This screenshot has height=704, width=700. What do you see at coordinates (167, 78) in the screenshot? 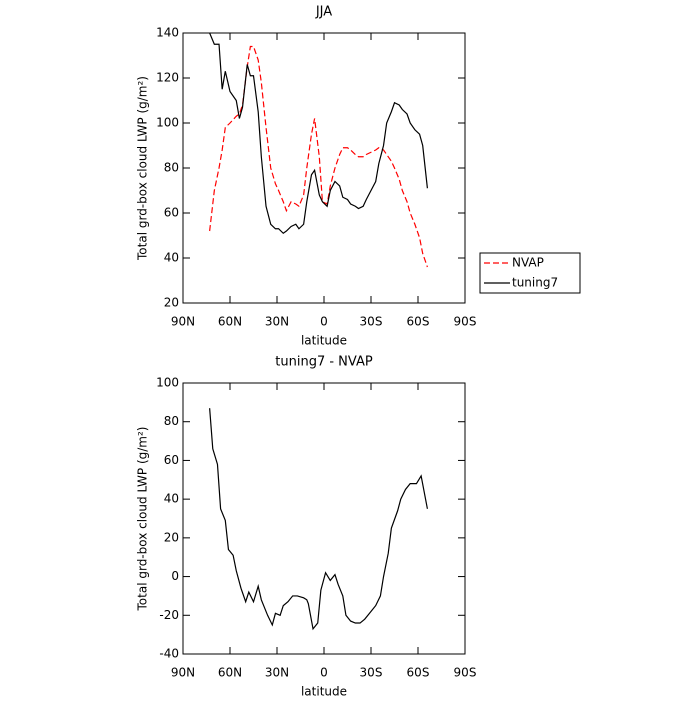
I see `y-tick-label: 120` at bounding box center [167, 78].